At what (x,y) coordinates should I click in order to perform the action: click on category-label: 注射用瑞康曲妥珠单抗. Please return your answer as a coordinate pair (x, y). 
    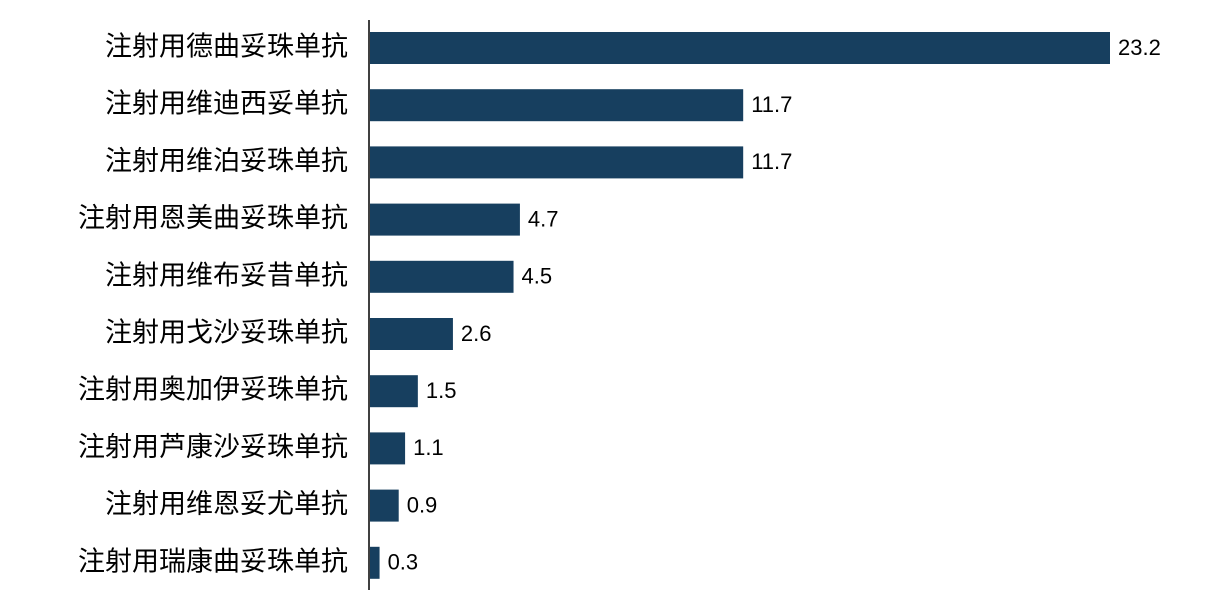
    Looking at the image, I should click on (213, 561).